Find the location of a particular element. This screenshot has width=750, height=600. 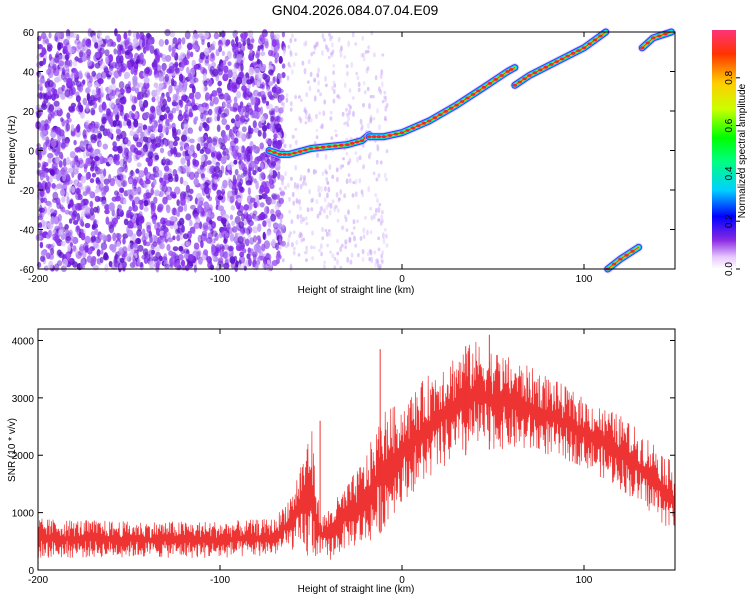

snr-y-axis-label: SNR (10 * v/v) is located at coordinates (12, 450).